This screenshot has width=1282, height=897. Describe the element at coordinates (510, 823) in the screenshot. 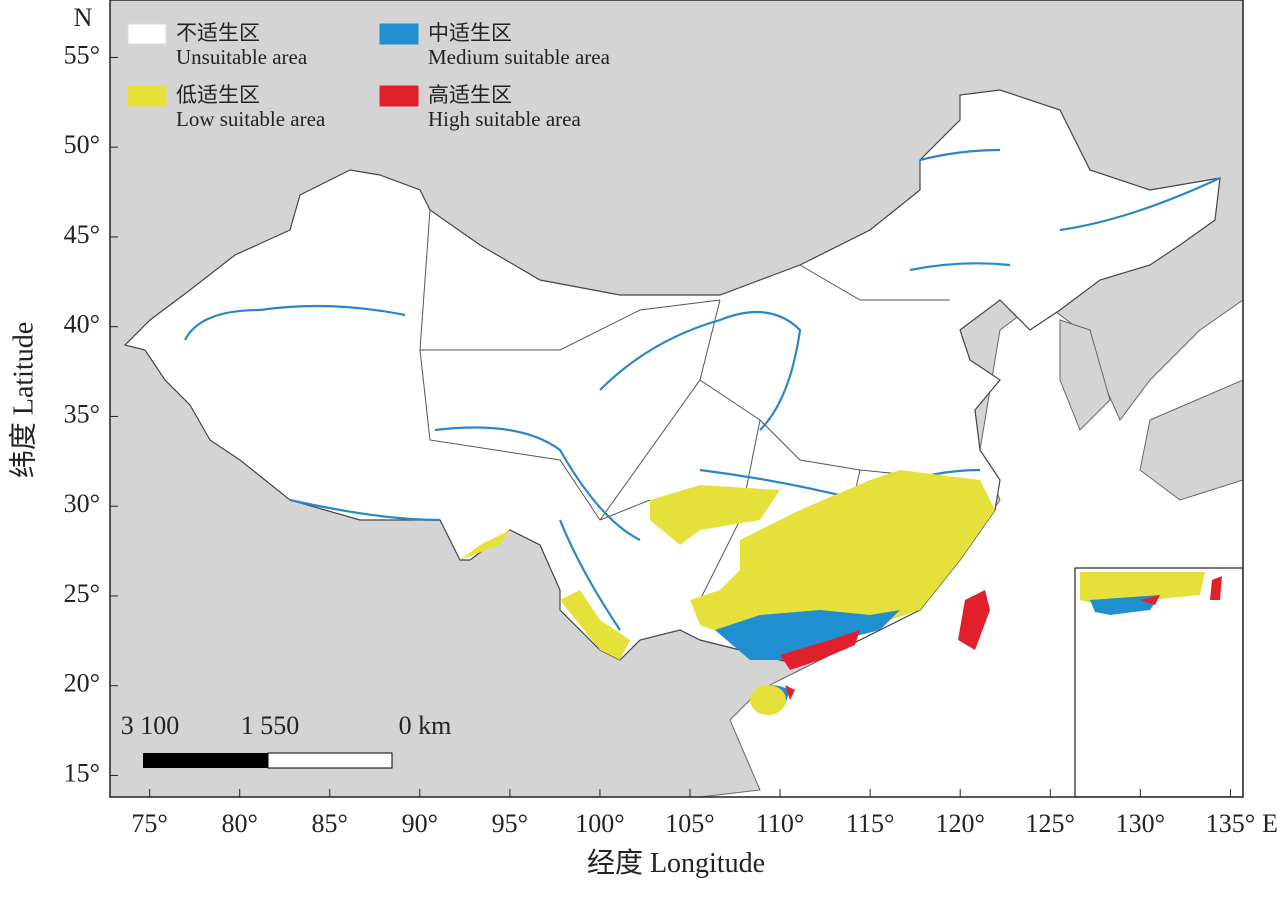

I see `x-tick-label: 95°` at that location.